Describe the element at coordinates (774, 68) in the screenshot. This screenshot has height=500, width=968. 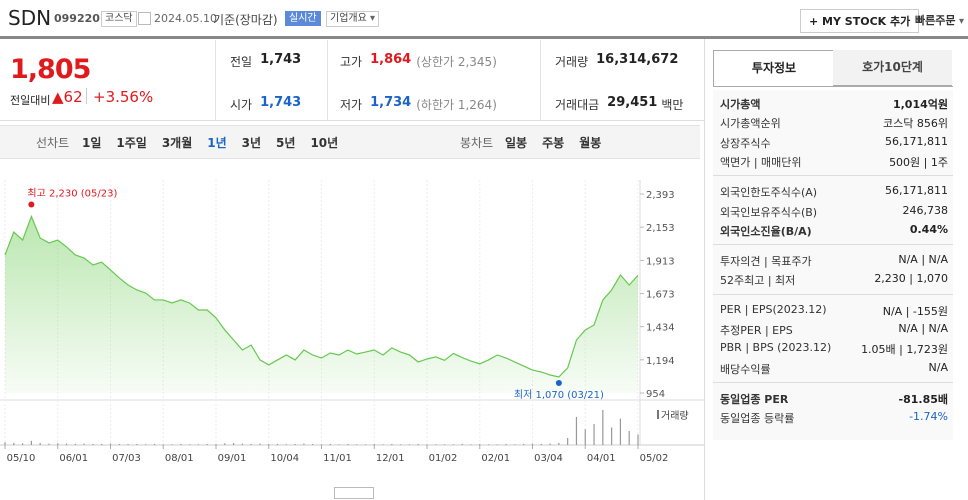
I see `sidebar-tab: 투자정보` at that location.